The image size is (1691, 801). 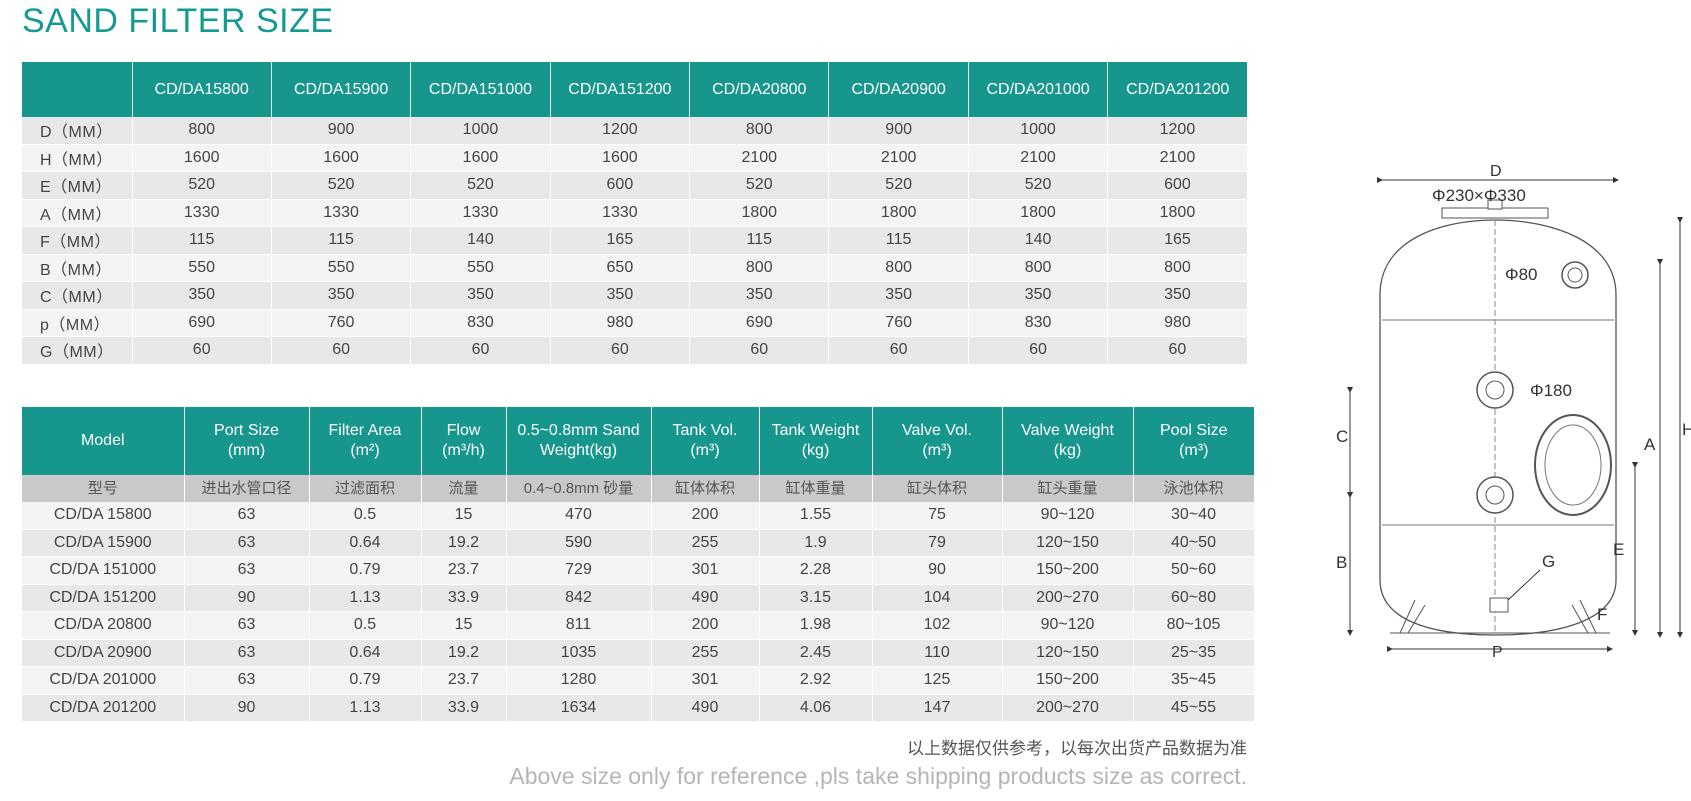 I want to click on size-cell: 600, so click(x=1177, y=185).